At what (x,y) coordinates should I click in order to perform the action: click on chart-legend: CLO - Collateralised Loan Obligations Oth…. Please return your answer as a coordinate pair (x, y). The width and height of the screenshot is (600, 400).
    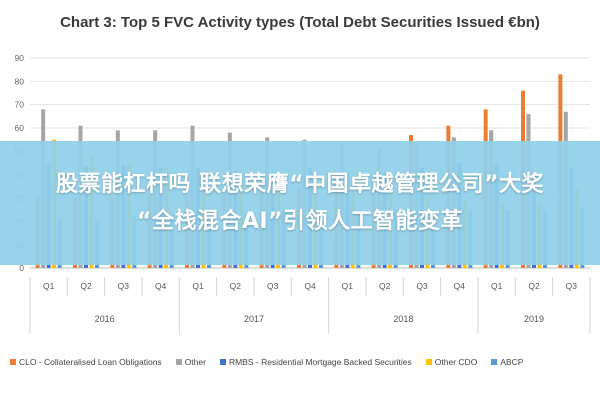
    Looking at the image, I should click on (302, 362).